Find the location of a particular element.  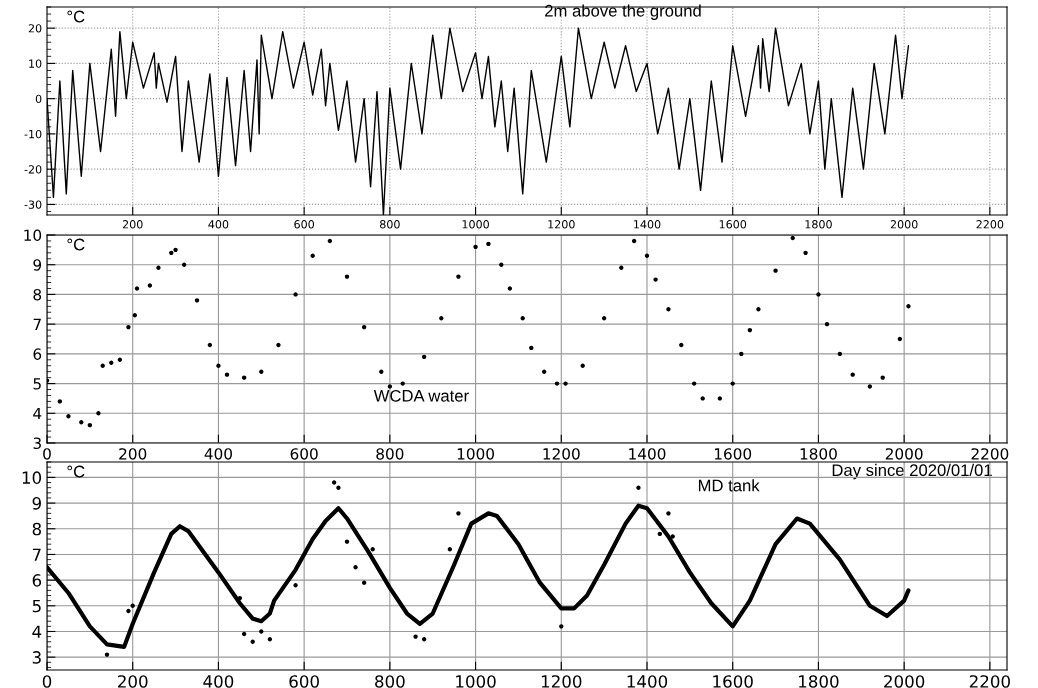

text: MD tank is located at coordinates (729, 485).